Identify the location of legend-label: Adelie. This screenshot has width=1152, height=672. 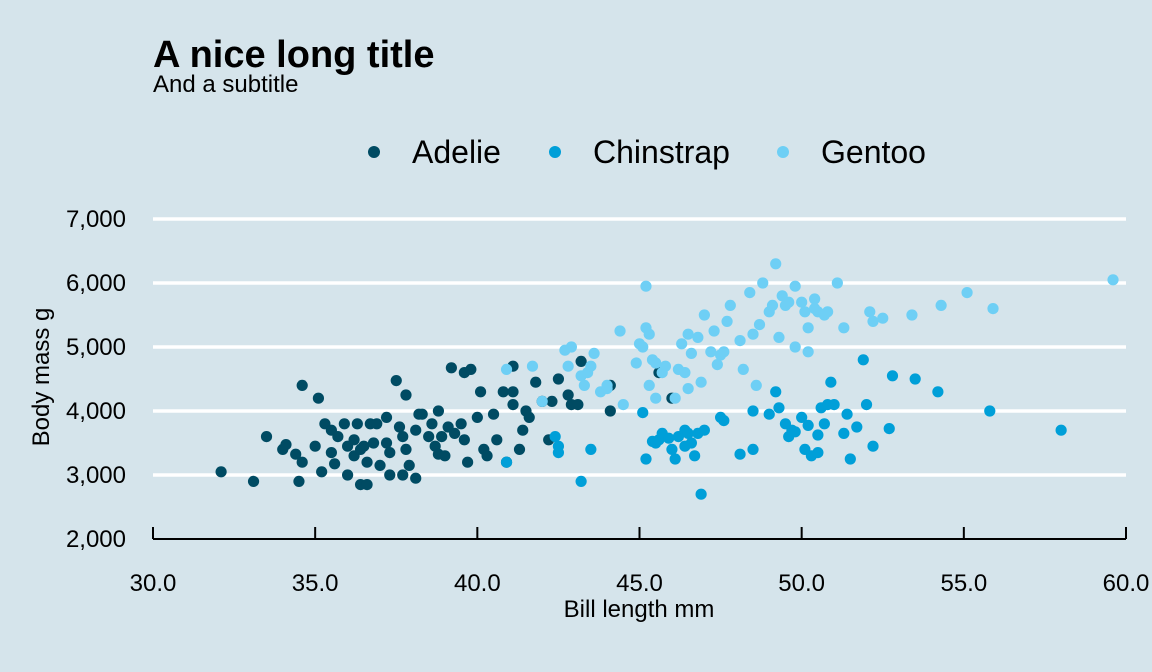
(456, 152).